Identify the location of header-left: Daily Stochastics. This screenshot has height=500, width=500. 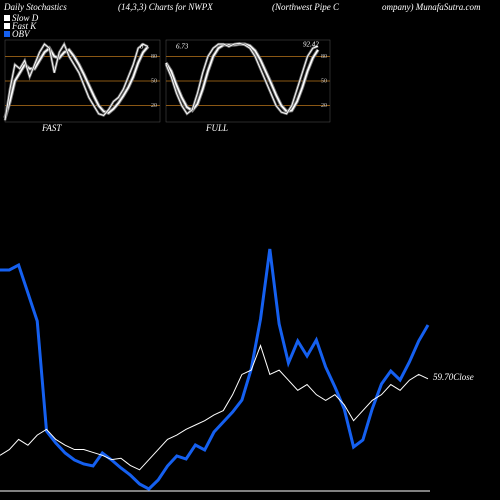
(35, 7).